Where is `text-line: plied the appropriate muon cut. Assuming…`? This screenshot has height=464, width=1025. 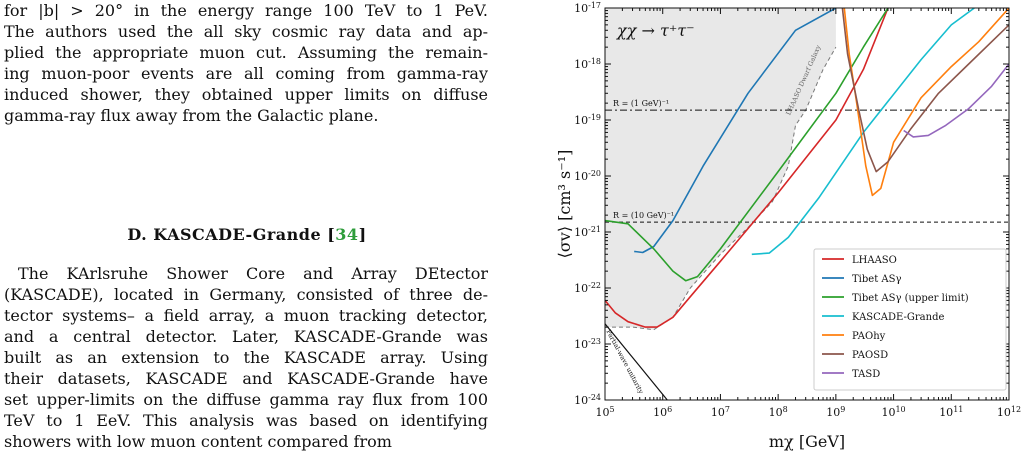 text-line: plied the appropriate muon cut. Assuming… is located at coordinates (246, 52).